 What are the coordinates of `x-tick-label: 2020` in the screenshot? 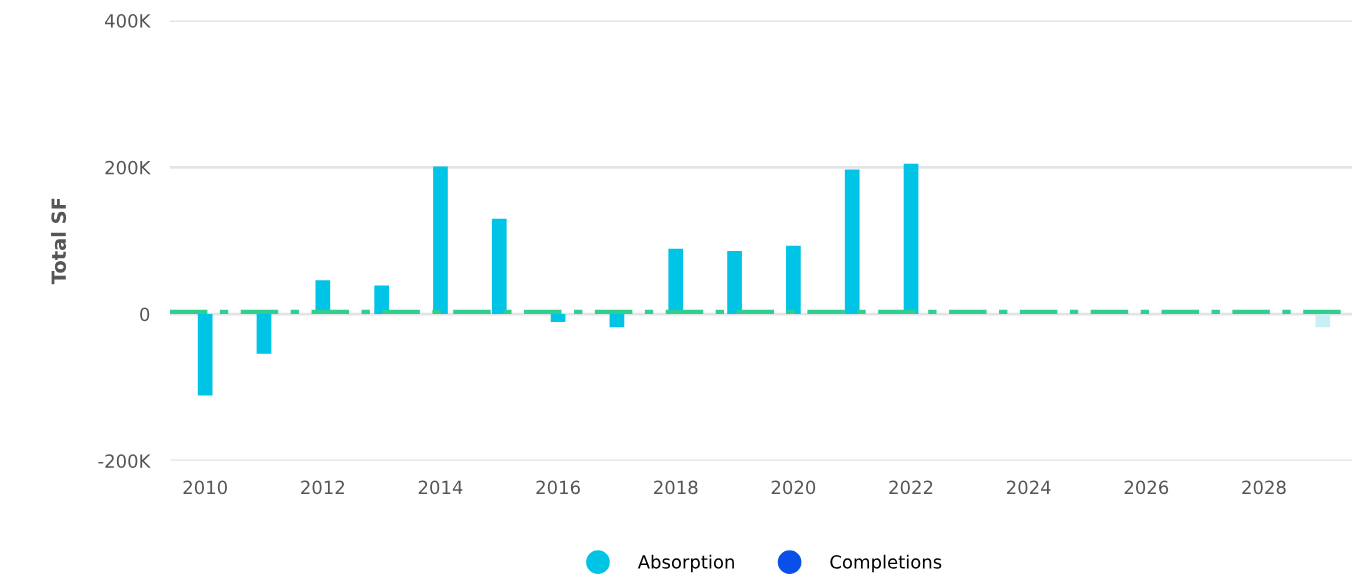 It's located at (793, 487).